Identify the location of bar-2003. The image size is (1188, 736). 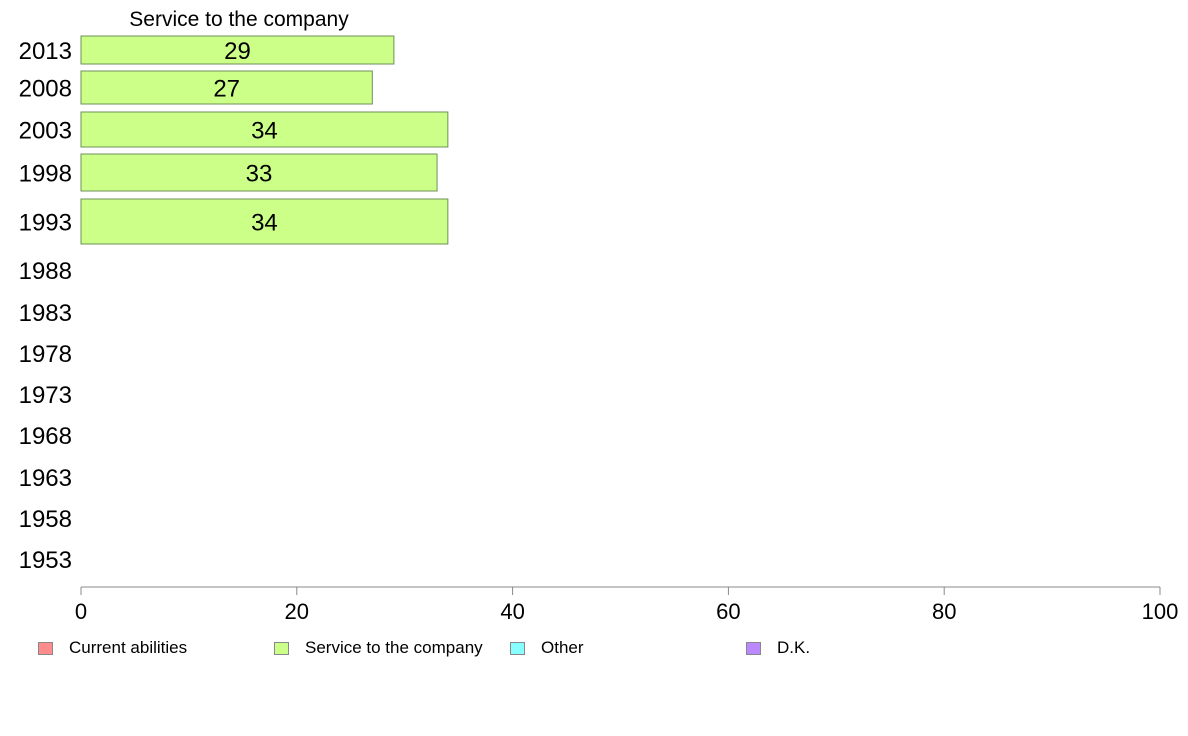
(264, 129).